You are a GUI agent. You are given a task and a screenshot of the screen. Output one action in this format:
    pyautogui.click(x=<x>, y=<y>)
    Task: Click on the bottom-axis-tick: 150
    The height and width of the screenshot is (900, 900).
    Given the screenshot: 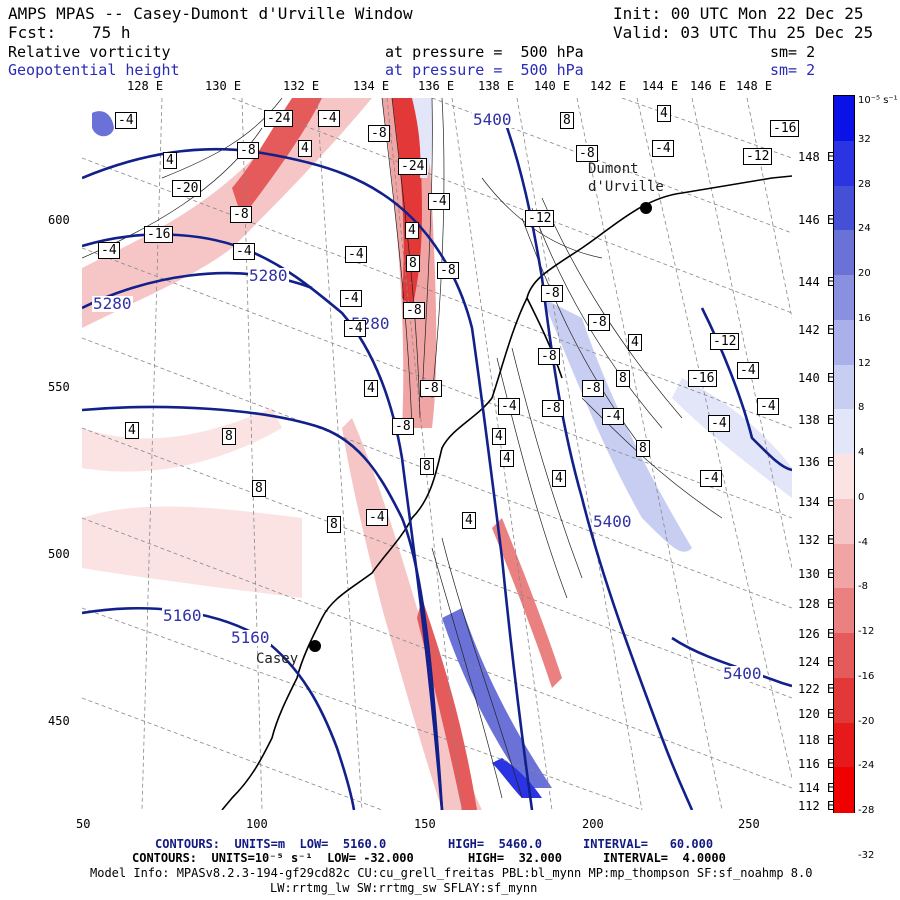 What is the action you would take?
    pyautogui.click(x=425, y=824)
    